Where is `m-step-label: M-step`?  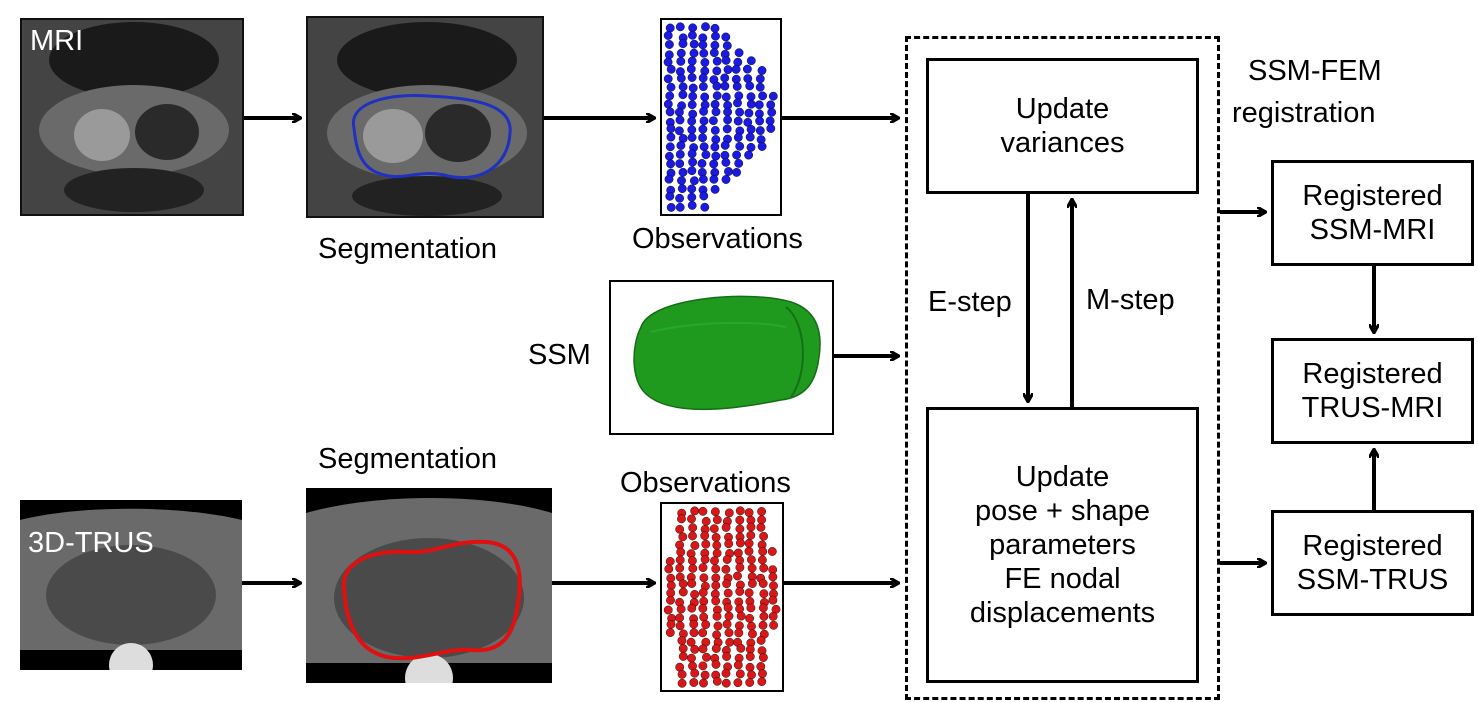 m-step-label: M-step is located at coordinates (1130, 300).